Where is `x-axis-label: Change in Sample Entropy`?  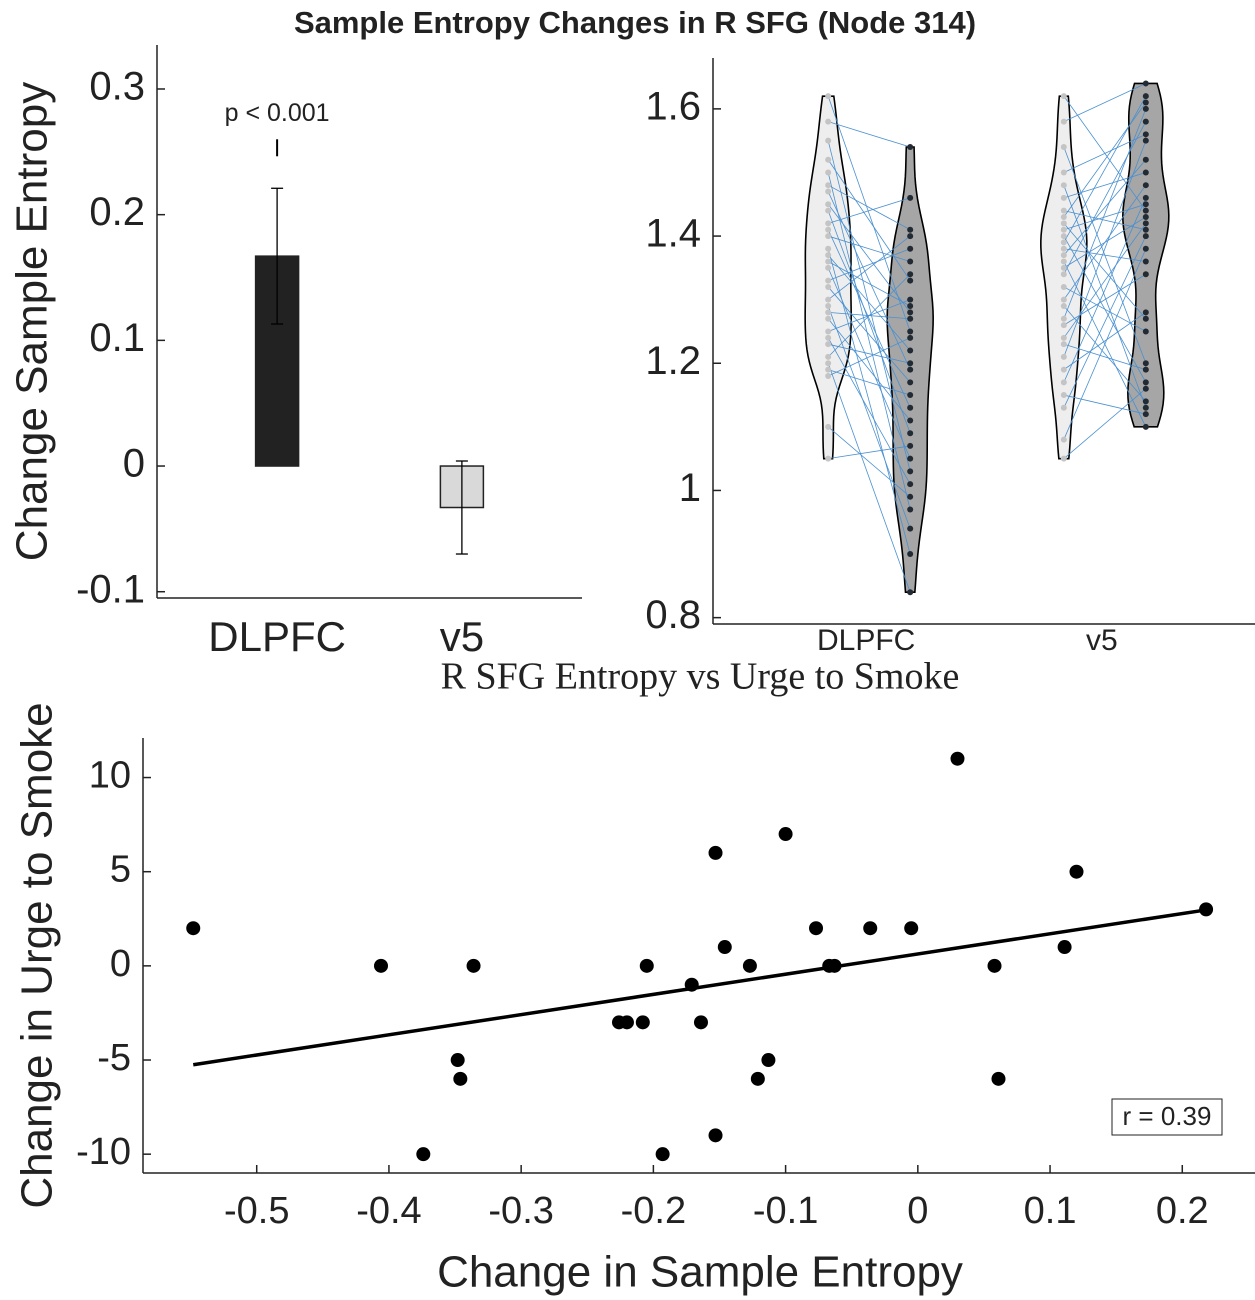
x-axis-label: Change in Sample Entropy is located at coordinates (700, 1272).